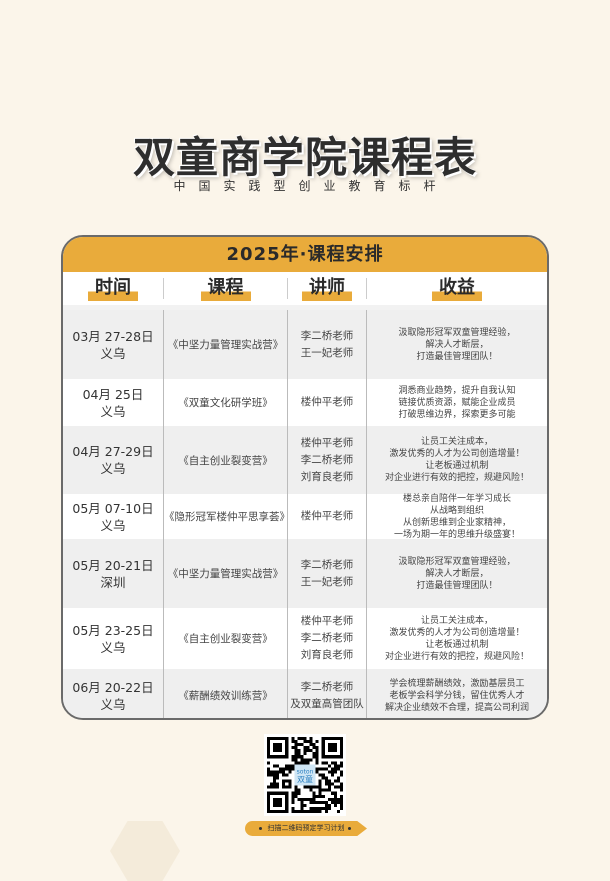 This screenshot has height=881, width=610. I want to click on table-header-row: 时间 课程 讲师 收益, so click(305, 291).